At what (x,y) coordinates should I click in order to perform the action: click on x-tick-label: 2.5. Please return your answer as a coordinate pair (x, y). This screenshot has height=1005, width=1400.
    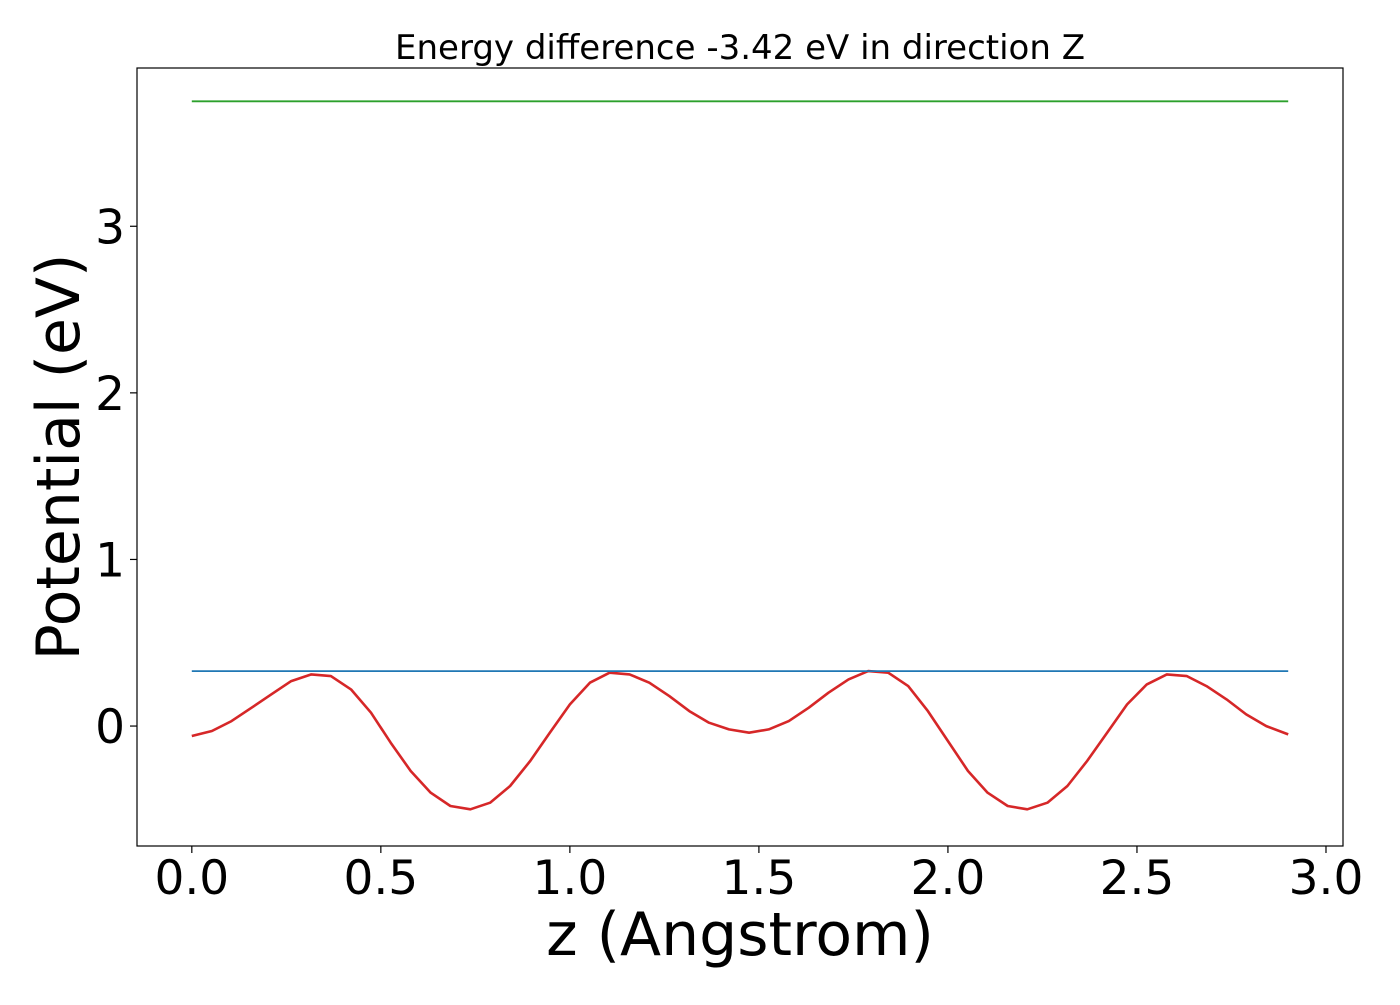
    Looking at the image, I should click on (1137, 878).